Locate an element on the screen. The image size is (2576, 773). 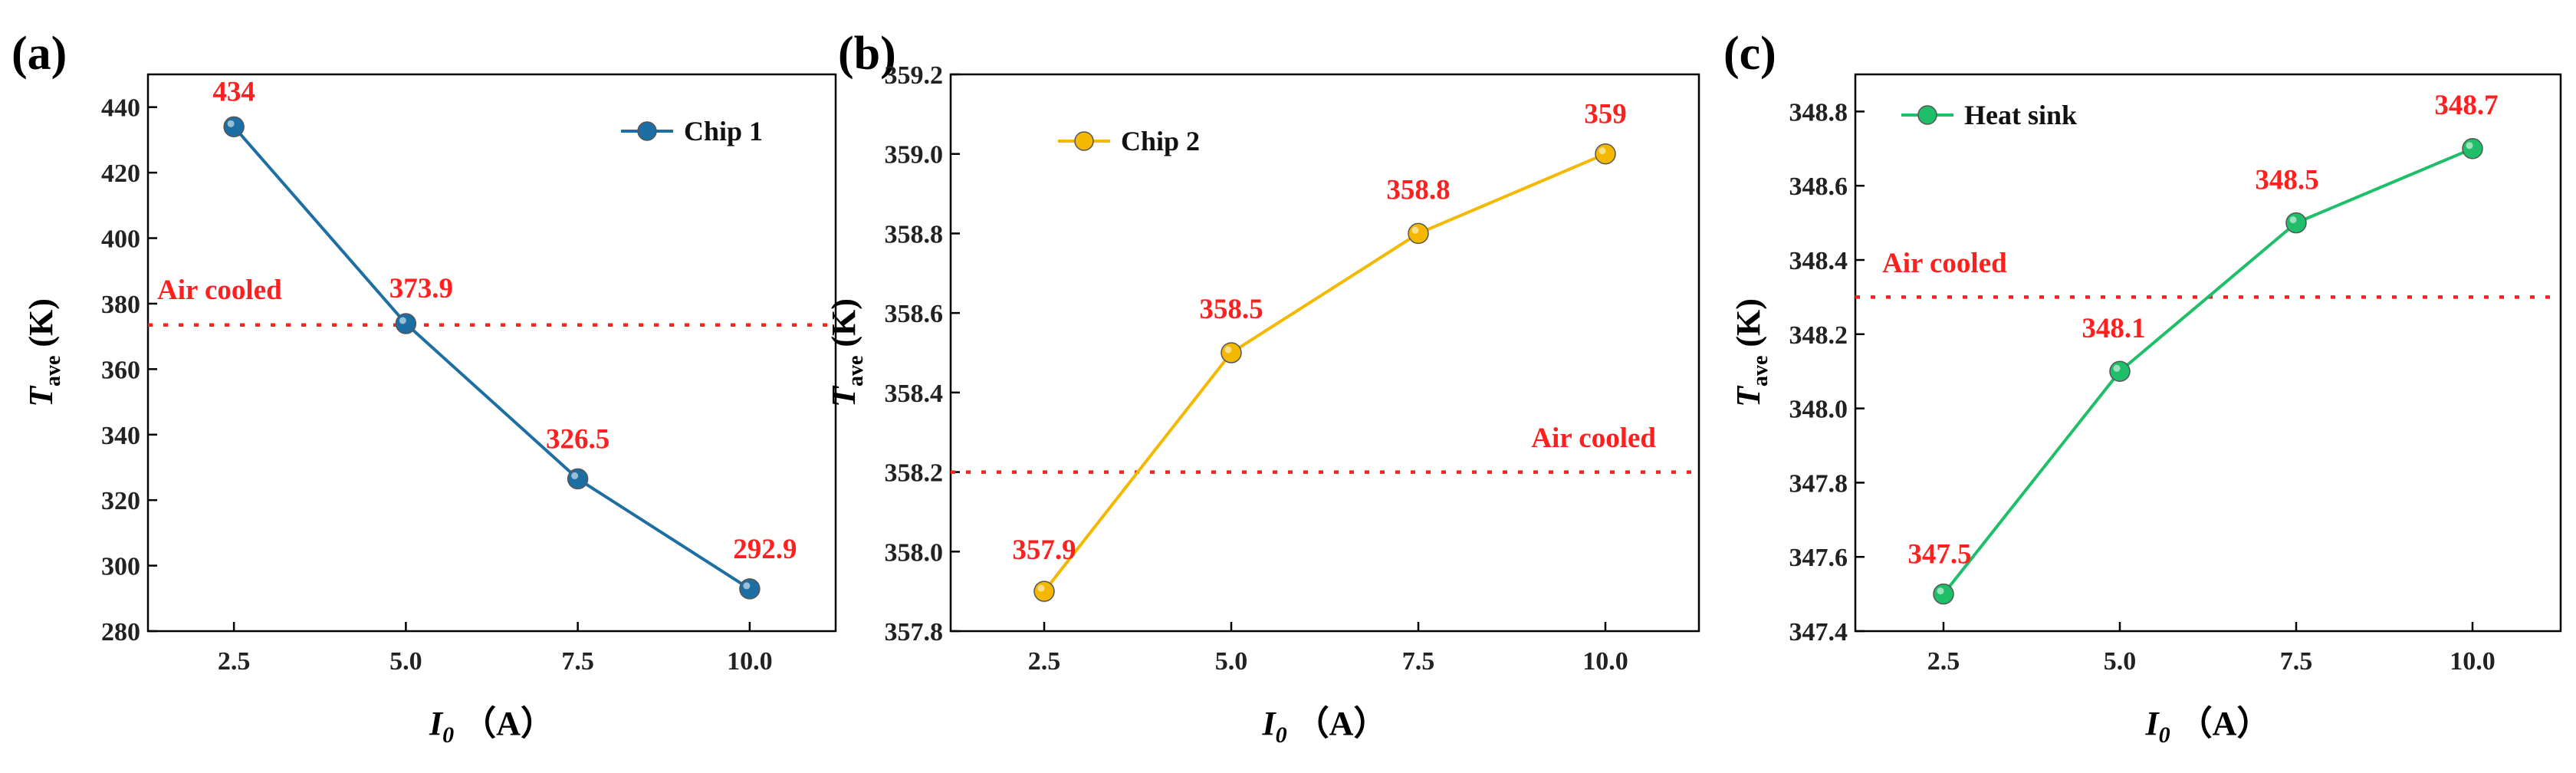
y-tick-label: 359.2 is located at coordinates (915, 75).